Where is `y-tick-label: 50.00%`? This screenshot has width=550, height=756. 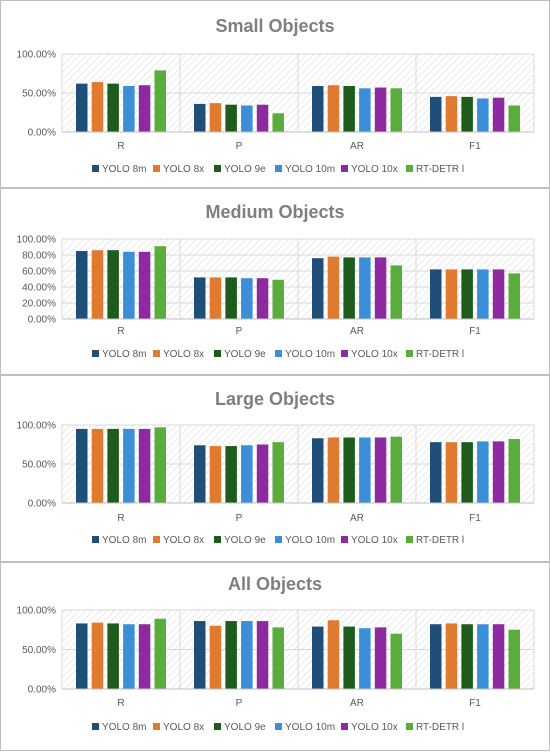 y-tick-label: 50.00% is located at coordinates (39, 650).